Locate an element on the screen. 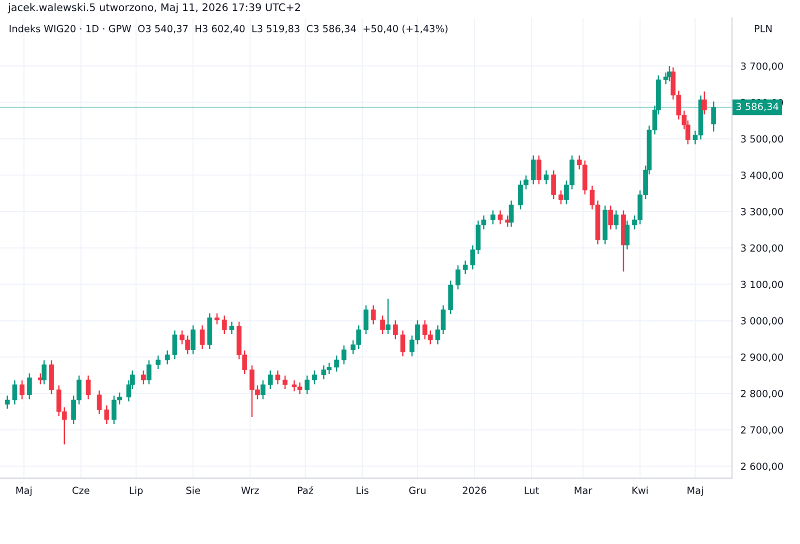  text: Indeks WIG20 · 1D · GPW O3 540,37 H3 602,40 L3 519,83 C3 586,34 +50,40 (+1,43%) is located at coordinates (229, 29).